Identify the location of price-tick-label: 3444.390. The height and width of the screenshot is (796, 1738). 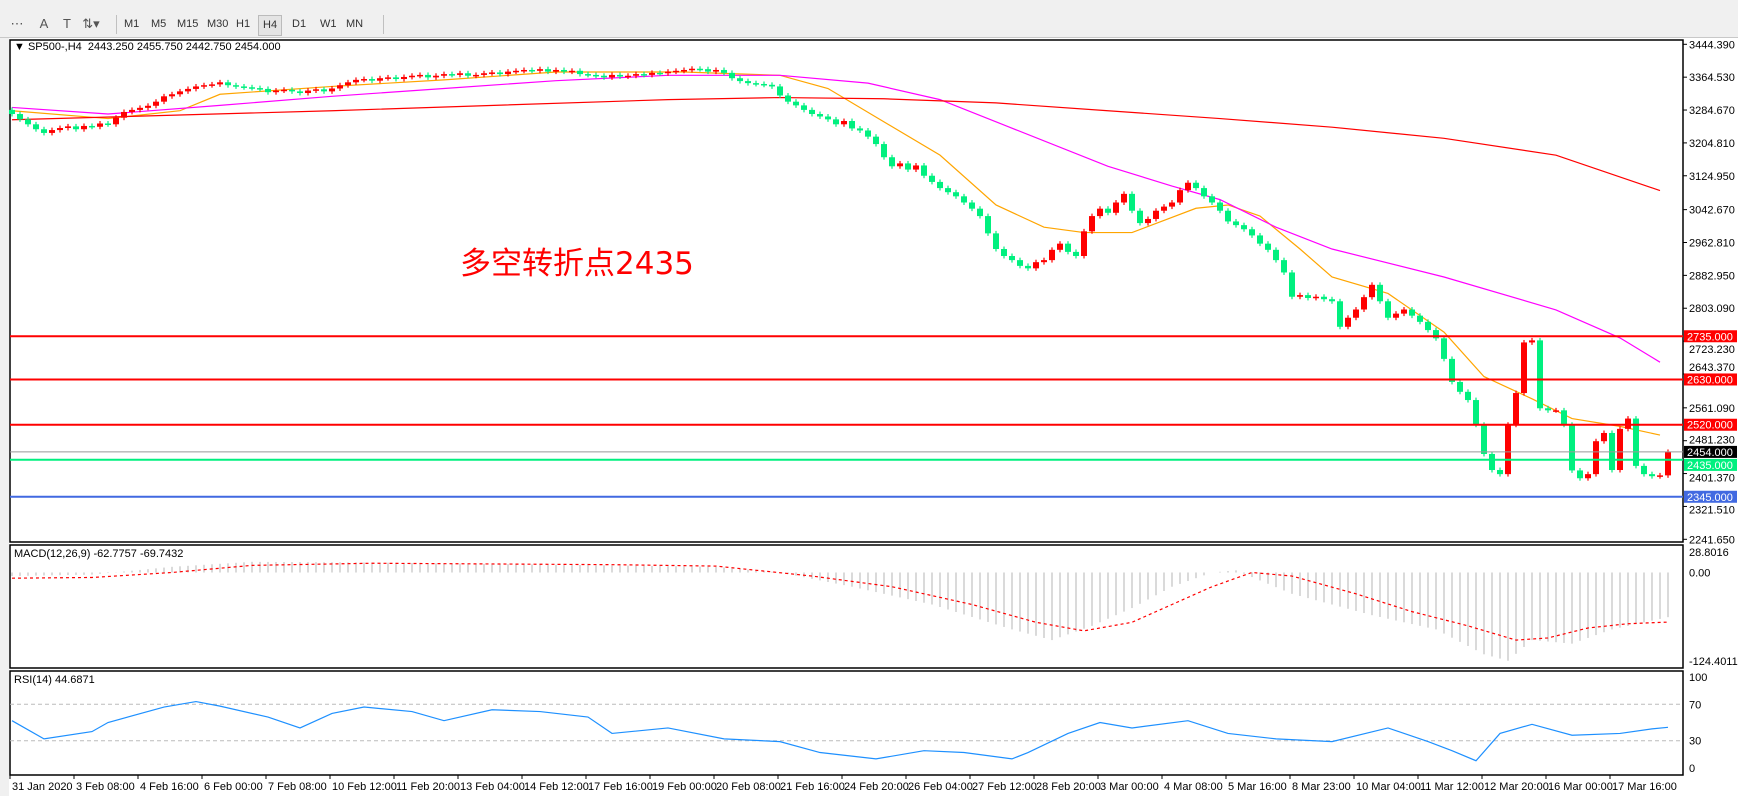
(1712, 45).